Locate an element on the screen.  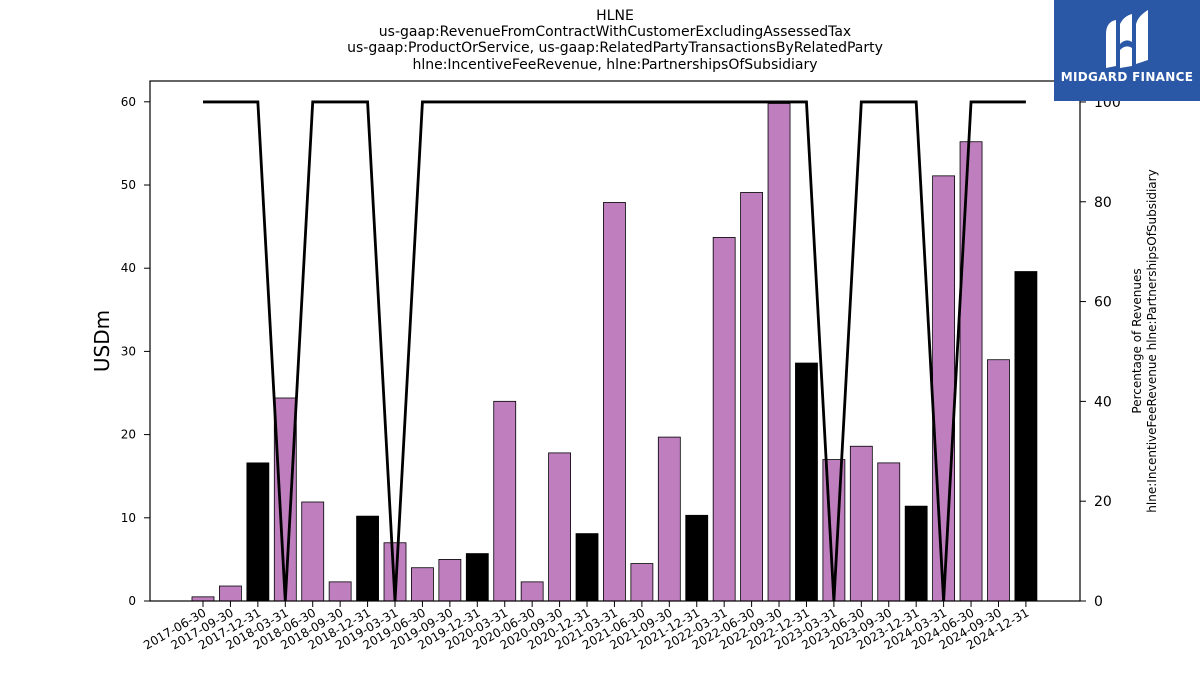
y-tick-label: 0 is located at coordinates (132, 601).